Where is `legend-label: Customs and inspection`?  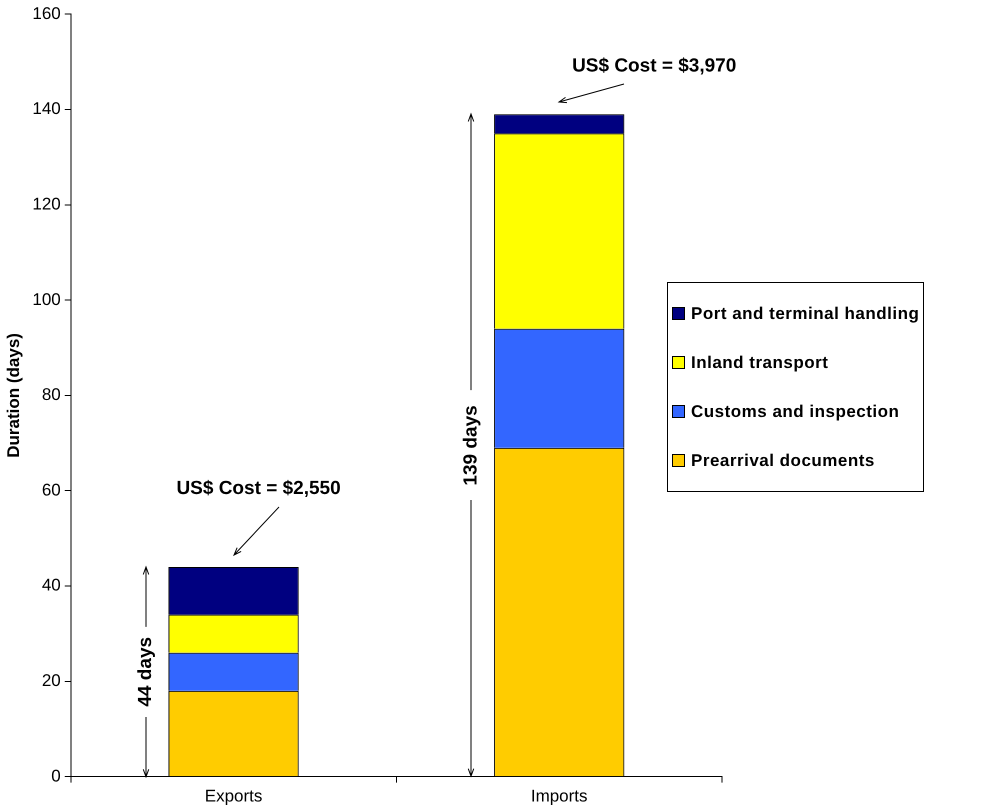
legend-label: Customs and inspection is located at coordinates (795, 412).